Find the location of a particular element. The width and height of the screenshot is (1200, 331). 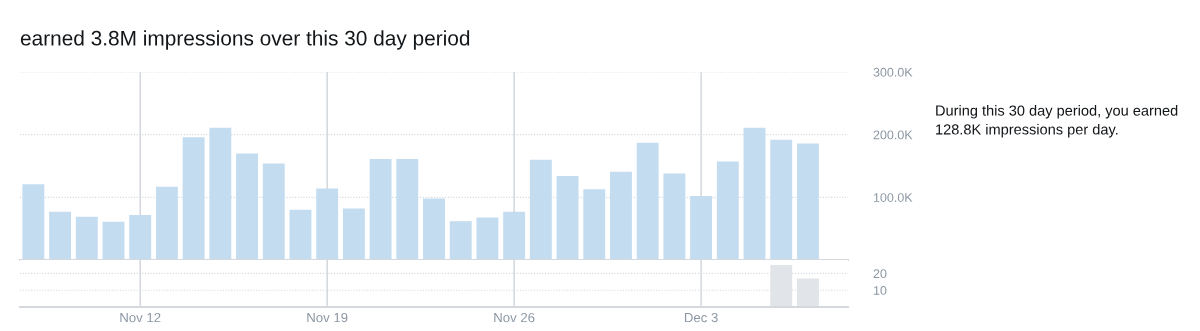

x-tick-label: Nov 26 is located at coordinates (514, 317).